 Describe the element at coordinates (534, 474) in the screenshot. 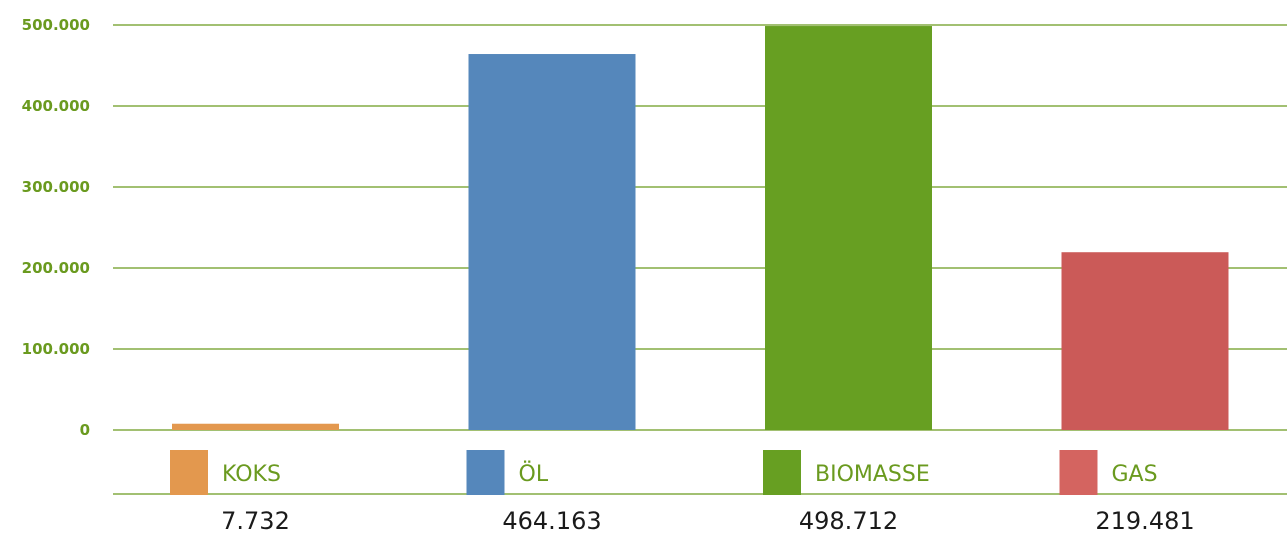

I see `category-label: ÖL` at that location.